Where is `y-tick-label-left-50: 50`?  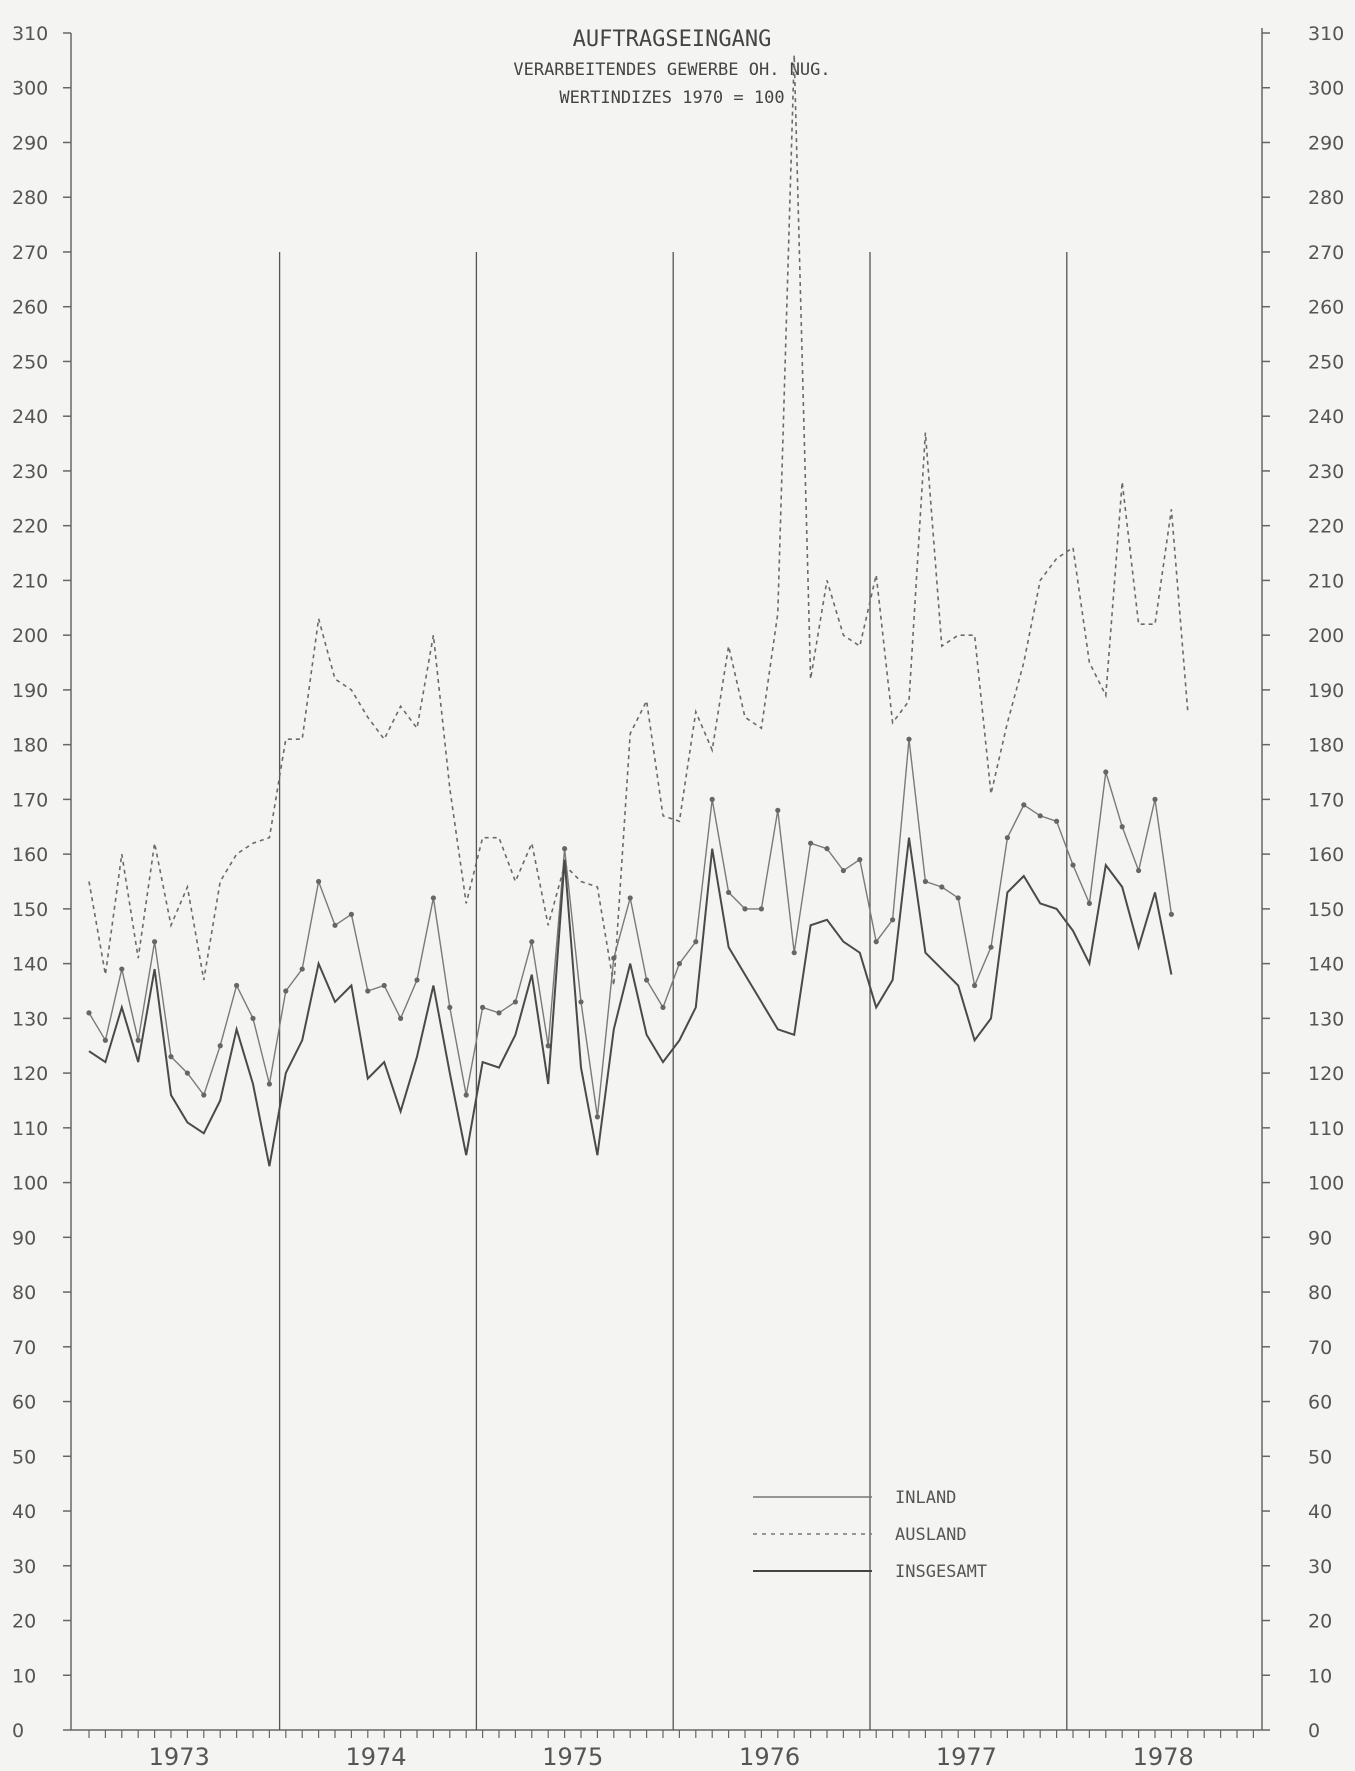
y-tick-label-left-50: 50 is located at coordinates (24, 1457).